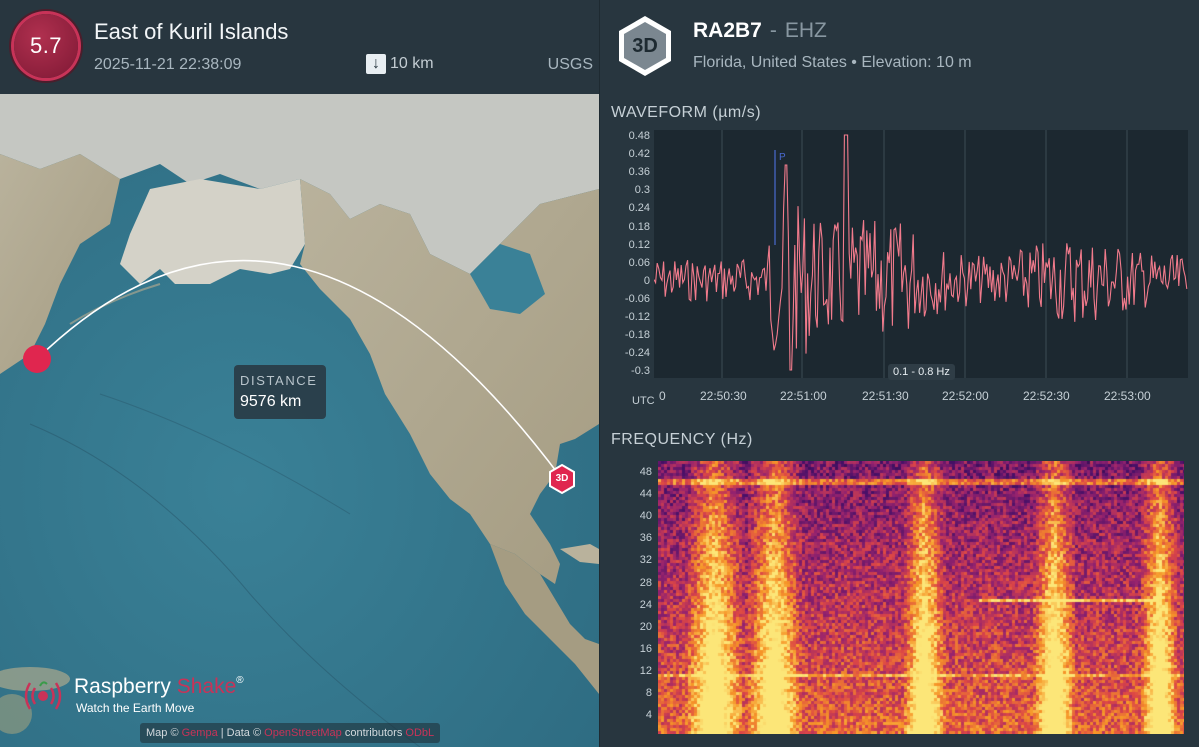  I want to click on registered-mark: ®, so click(240, 680).